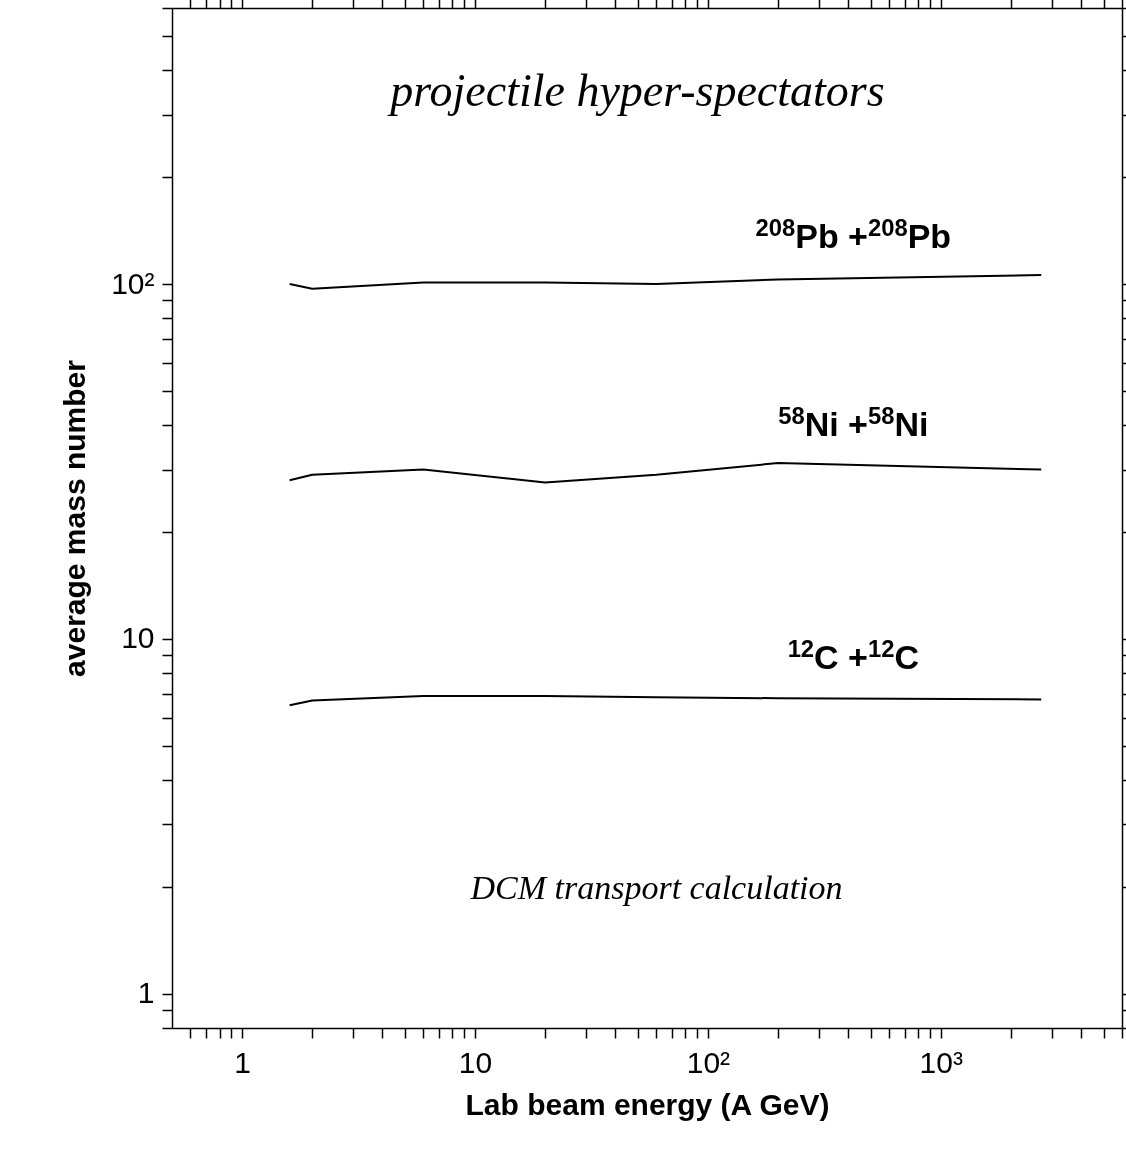 This screenshot has width=1126, height=1157. Describe the element at coordinates (146, 993) in the screenshot. I see `y-tick-label: 1` at that location.